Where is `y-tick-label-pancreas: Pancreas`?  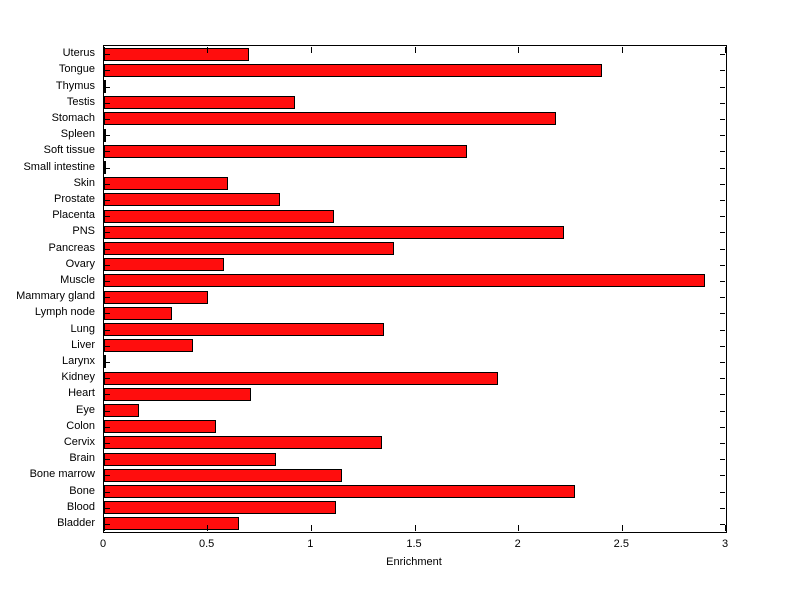
y-tick-label-pancreas: Pancreas is located at coordinates (71, 247).